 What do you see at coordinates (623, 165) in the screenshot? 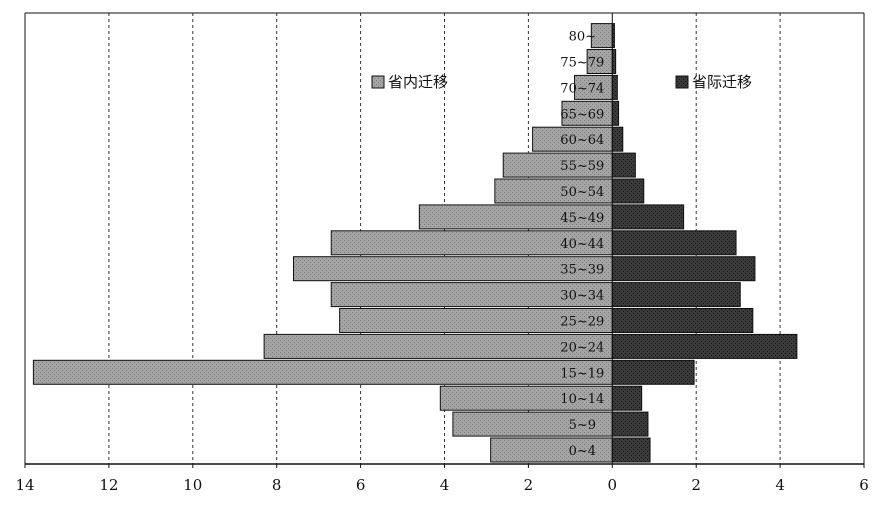
I see `bar-inter-province-55~59` at bounding box center [623, 165].